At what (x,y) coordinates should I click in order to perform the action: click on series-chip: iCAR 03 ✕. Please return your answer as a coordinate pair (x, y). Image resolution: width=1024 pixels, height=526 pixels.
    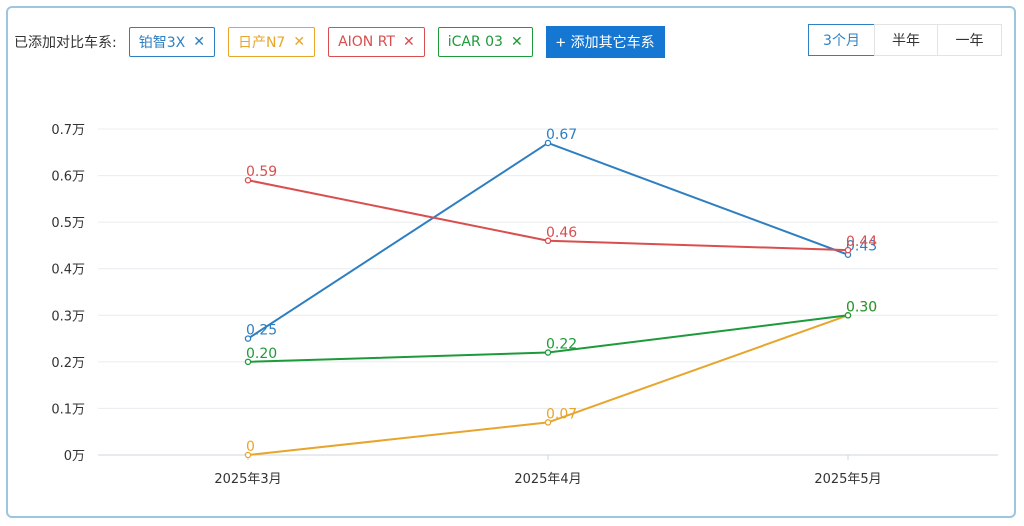
    Looking at the image, I should click on (485, 42).